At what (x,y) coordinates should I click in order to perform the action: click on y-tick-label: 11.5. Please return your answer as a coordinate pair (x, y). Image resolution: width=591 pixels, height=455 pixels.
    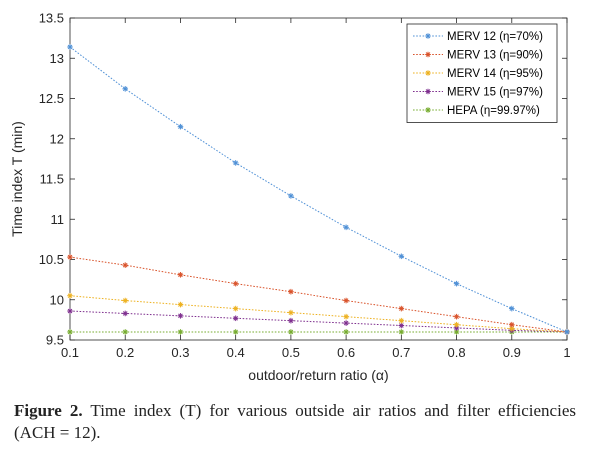
    Looking at the image, I should click on (52, 179).